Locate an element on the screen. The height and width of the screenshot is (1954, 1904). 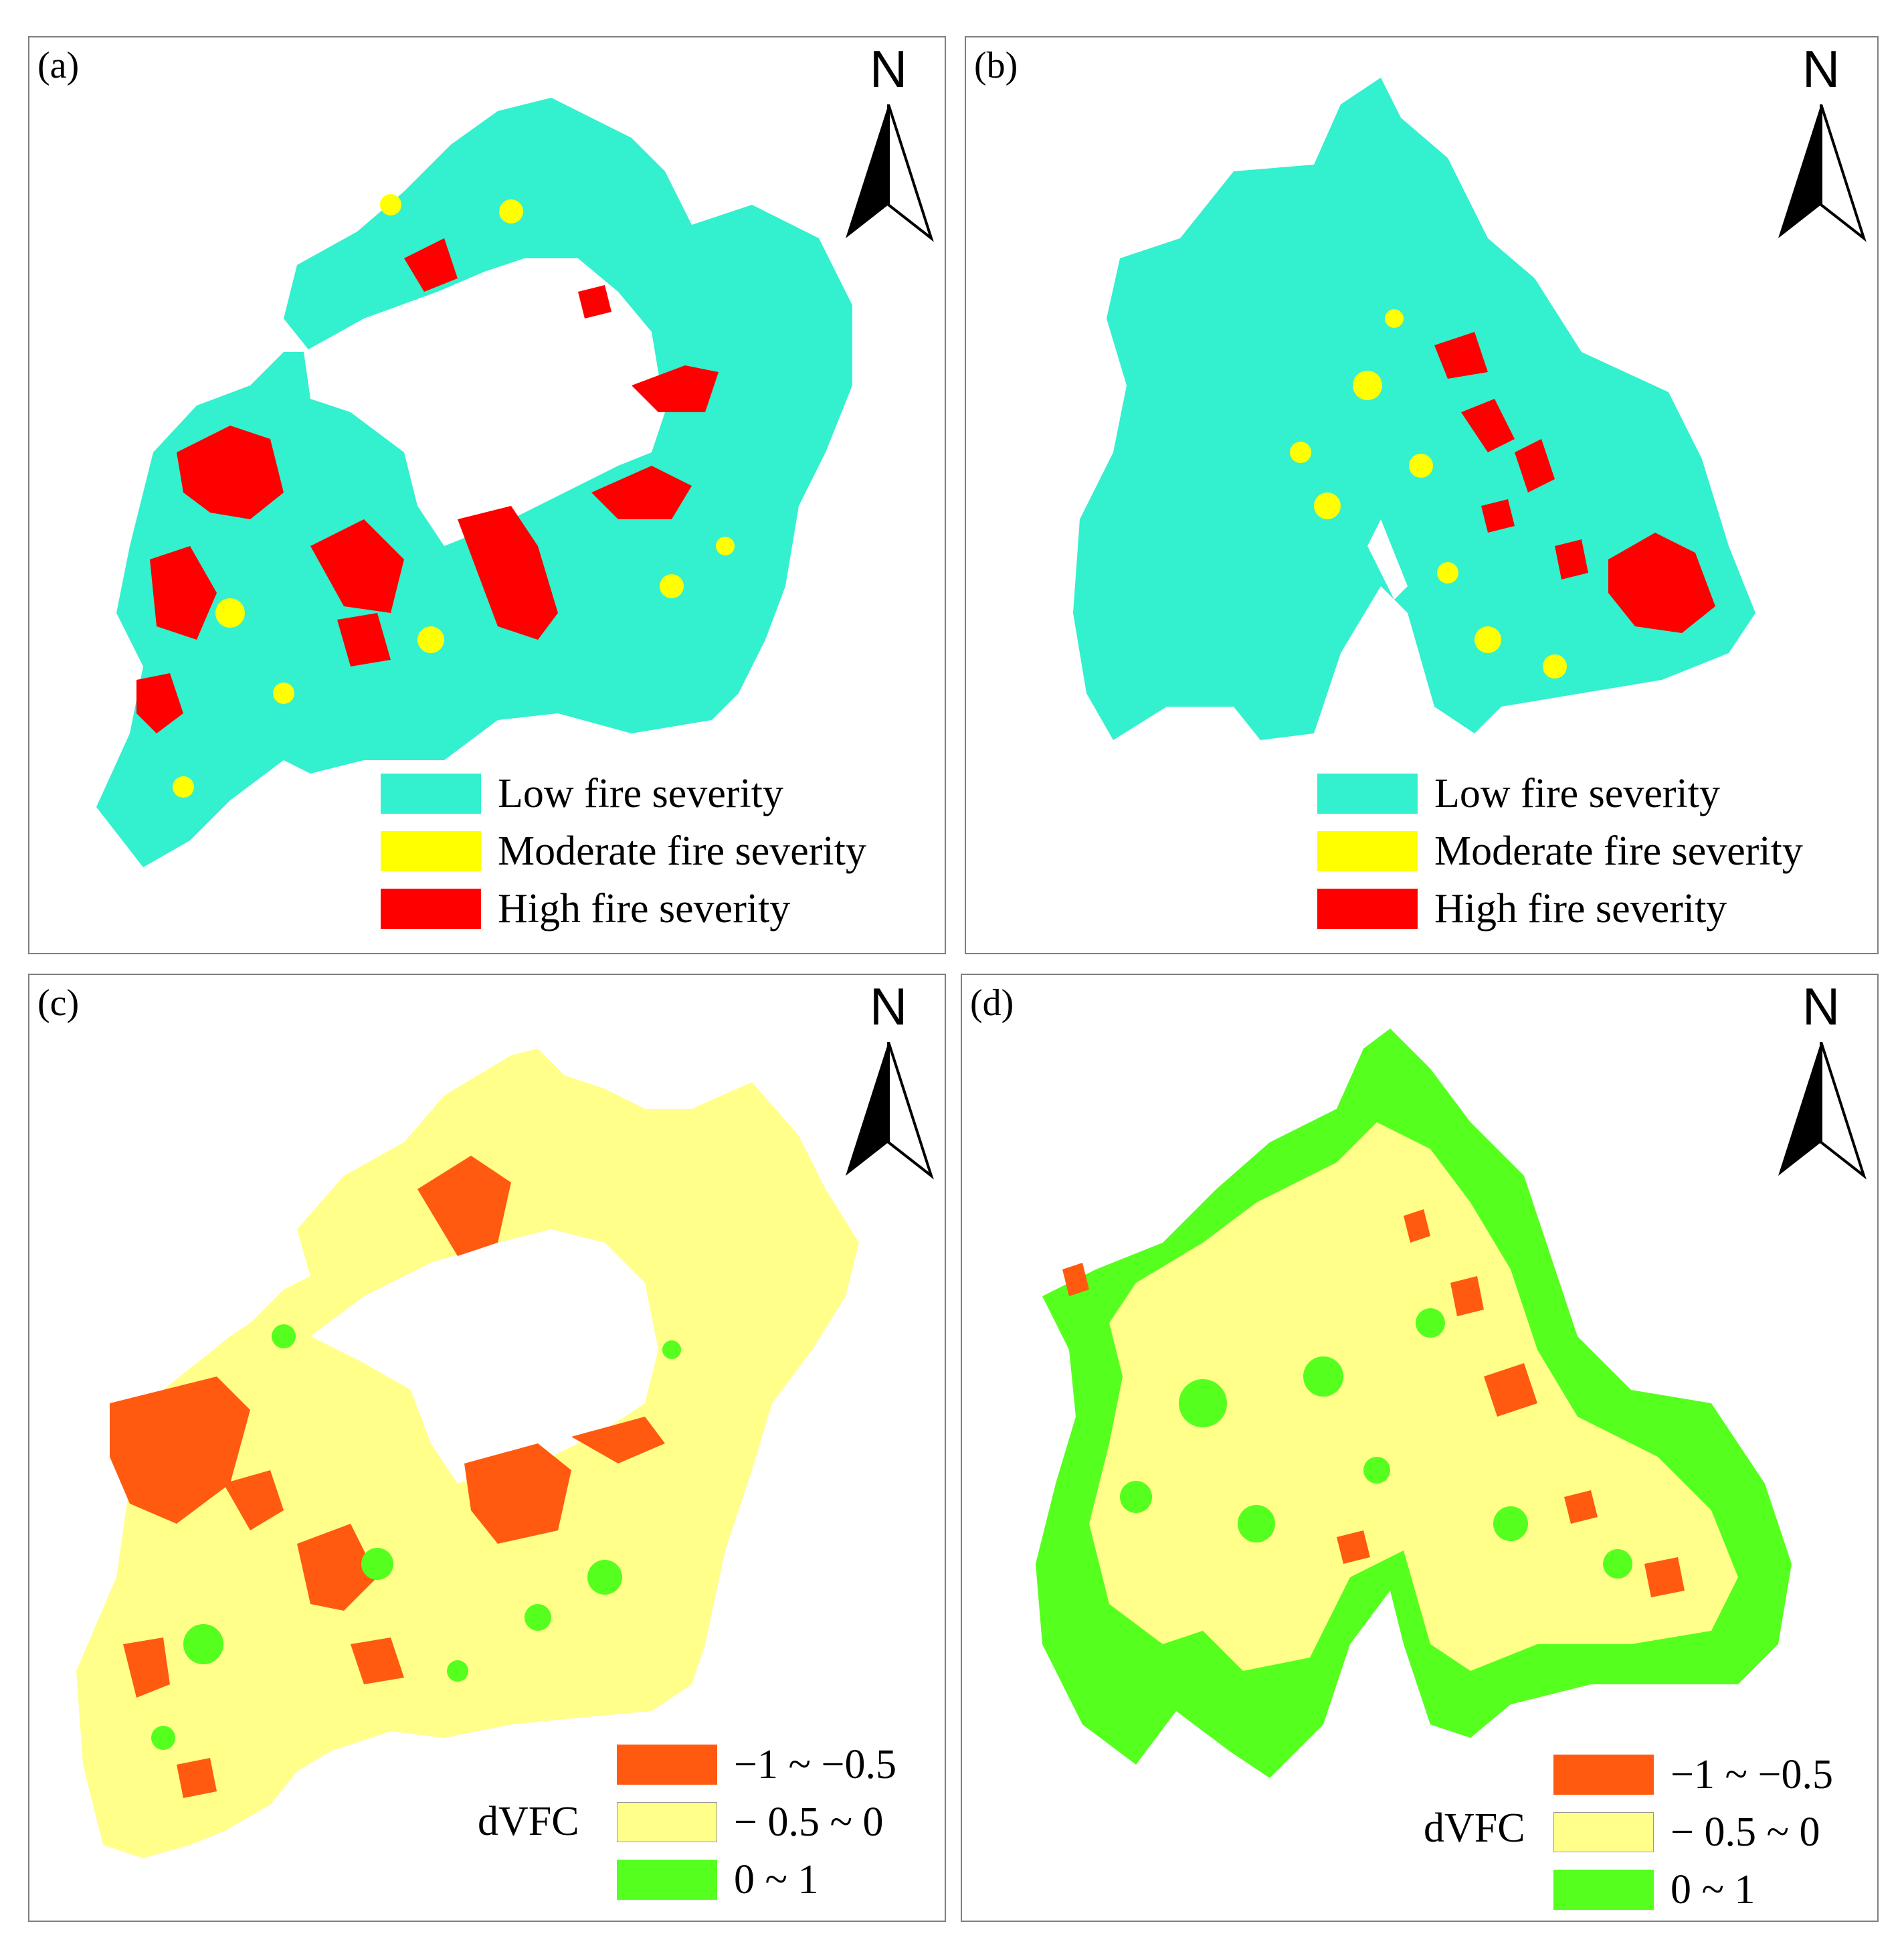
panel-label-c: (c) is located at coordinates (58, 1003).